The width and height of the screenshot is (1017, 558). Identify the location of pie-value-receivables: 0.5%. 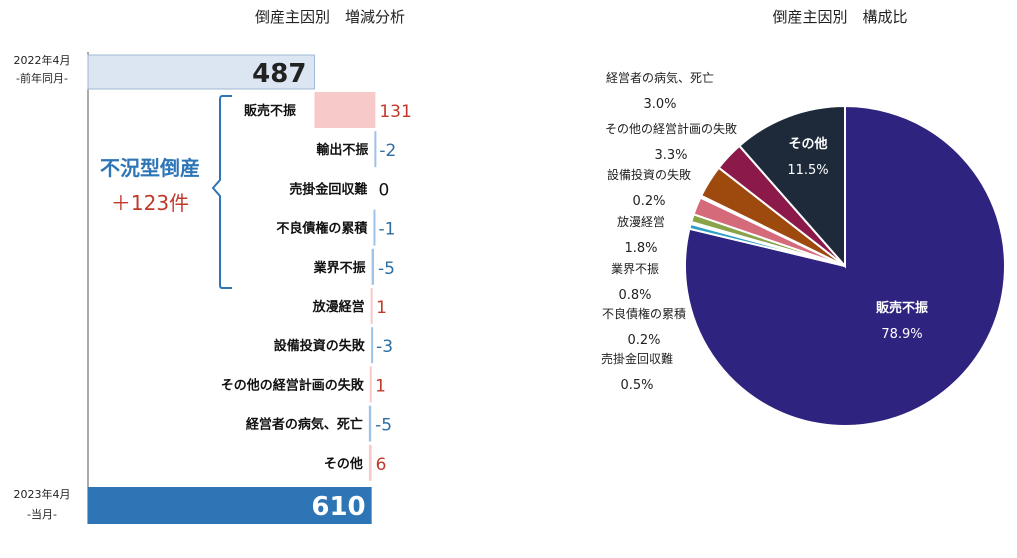
(636, 385).